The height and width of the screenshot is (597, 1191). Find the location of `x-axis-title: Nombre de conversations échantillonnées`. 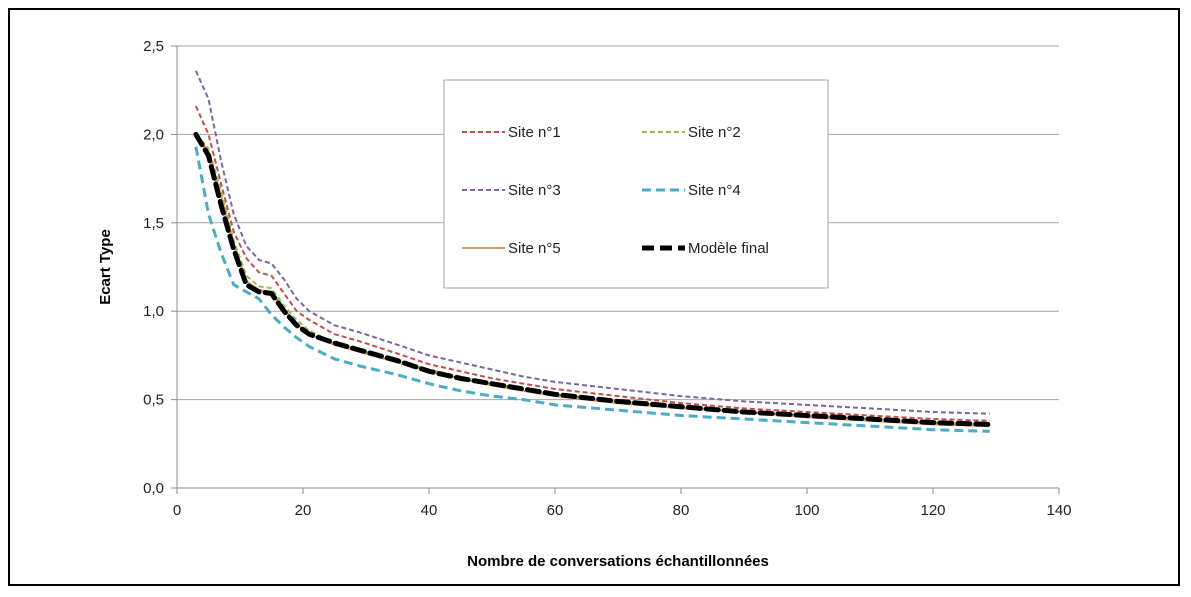

x-axis-title: Nombre de conversations échantillonnées is located at coordinates (618, 561).